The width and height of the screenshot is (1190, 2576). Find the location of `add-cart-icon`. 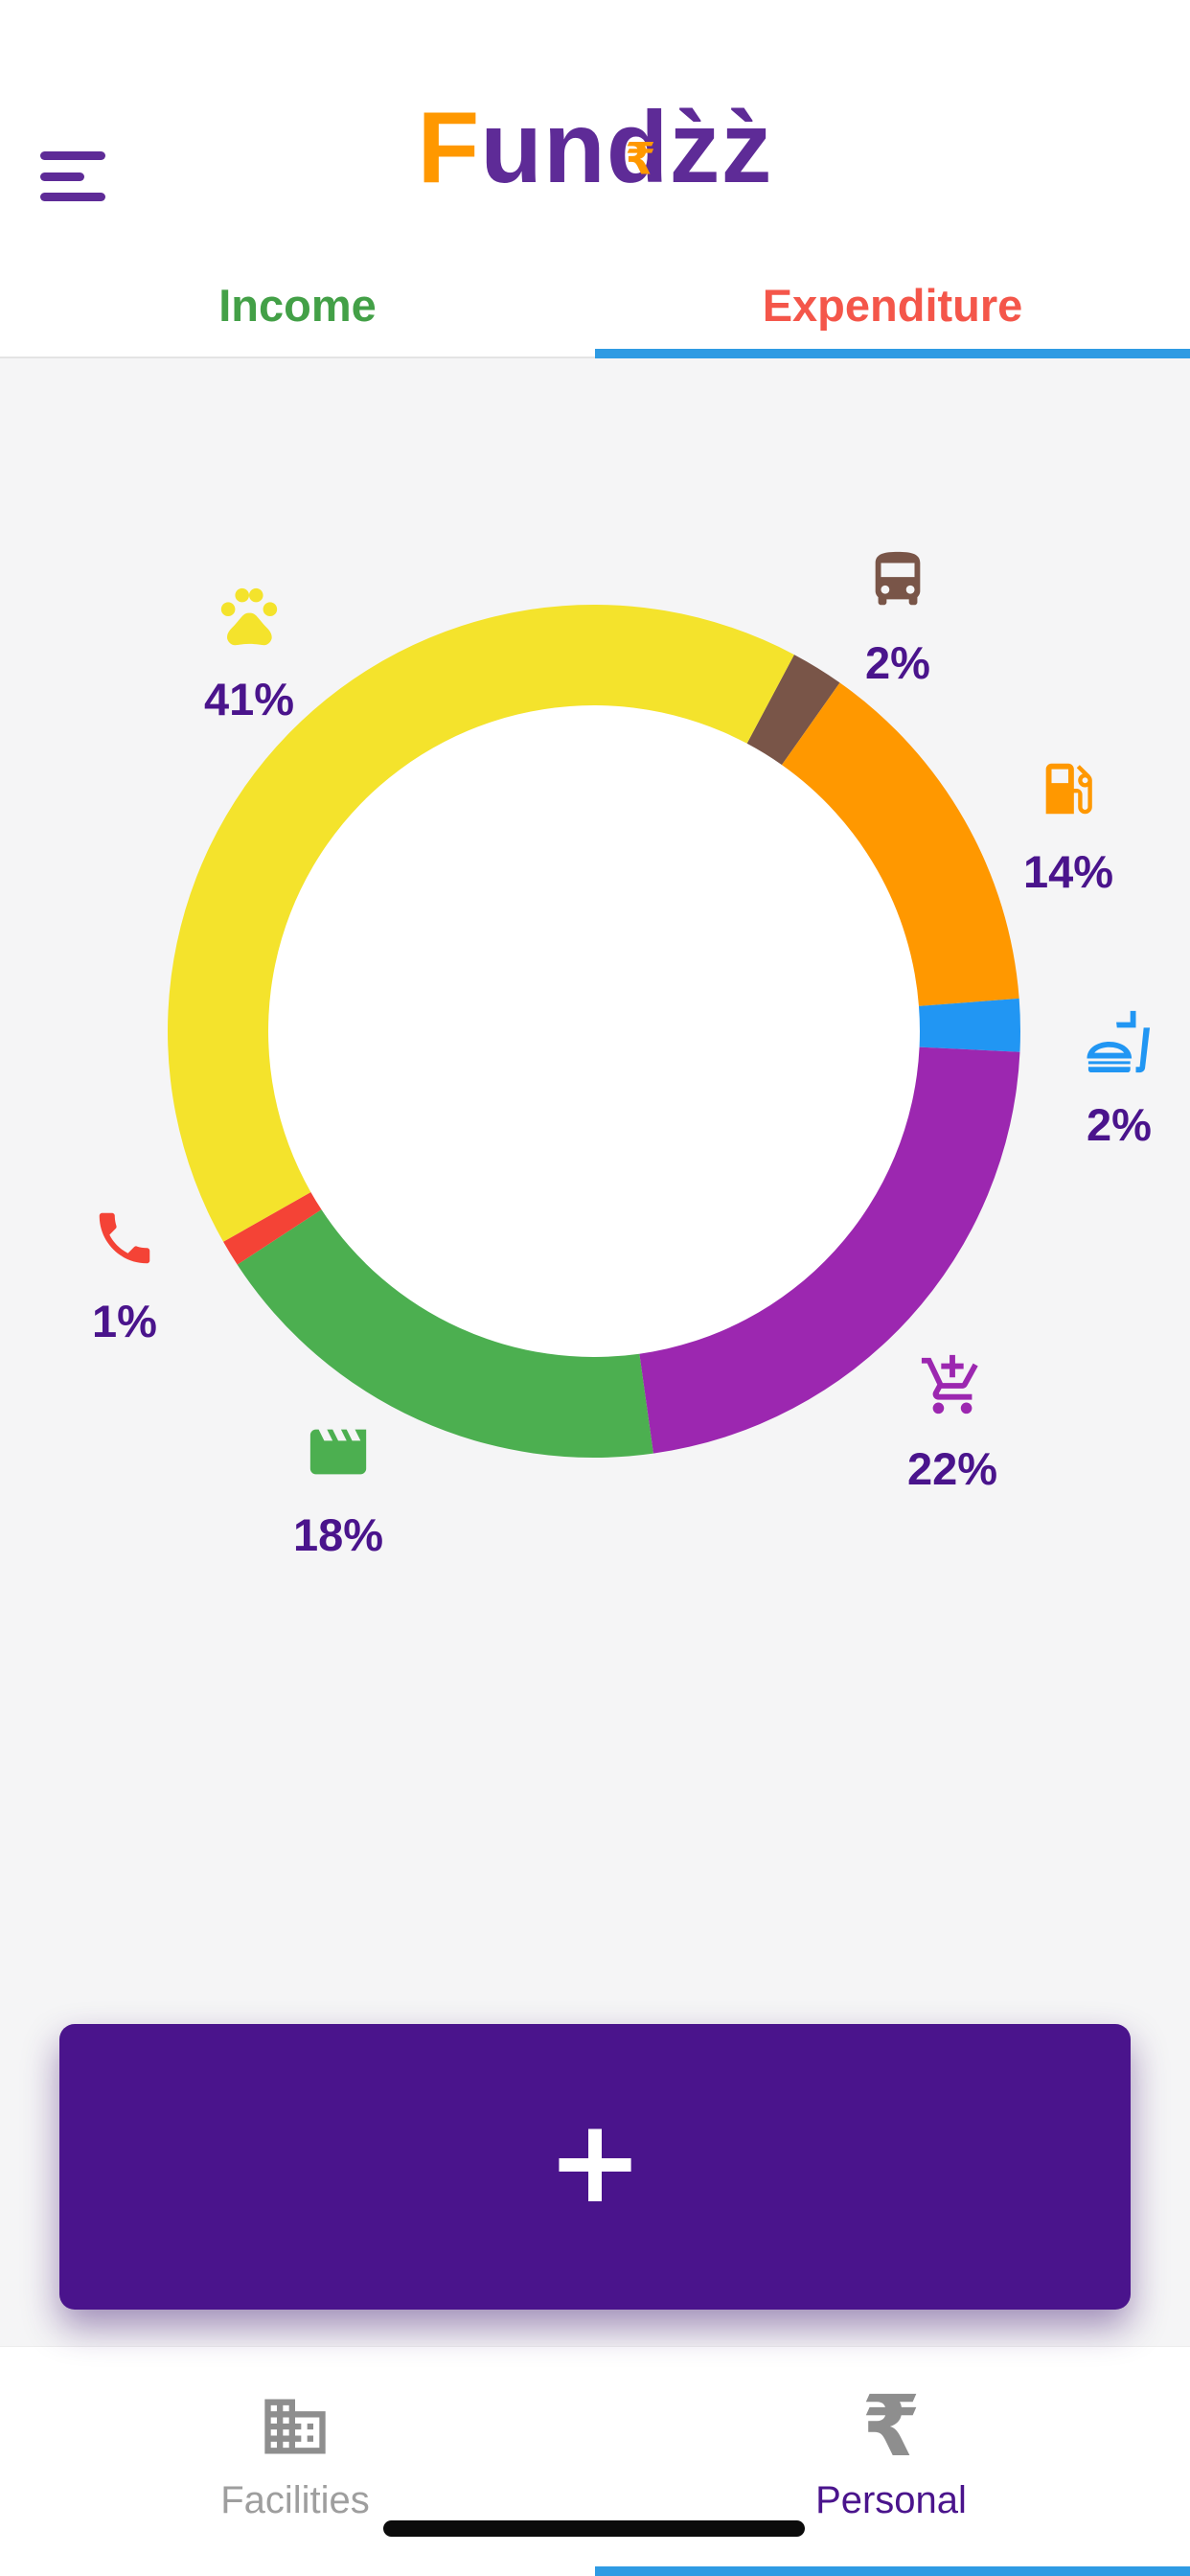

add-cart-icon is located at coordinates (952, 1385).